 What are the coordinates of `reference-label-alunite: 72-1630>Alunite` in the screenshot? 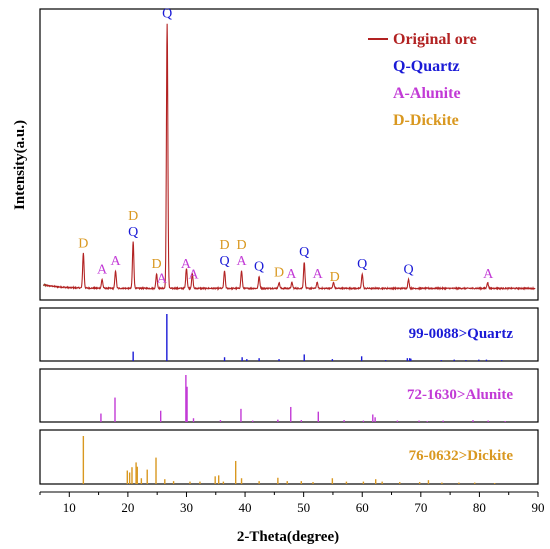 It's located at (460, 395).